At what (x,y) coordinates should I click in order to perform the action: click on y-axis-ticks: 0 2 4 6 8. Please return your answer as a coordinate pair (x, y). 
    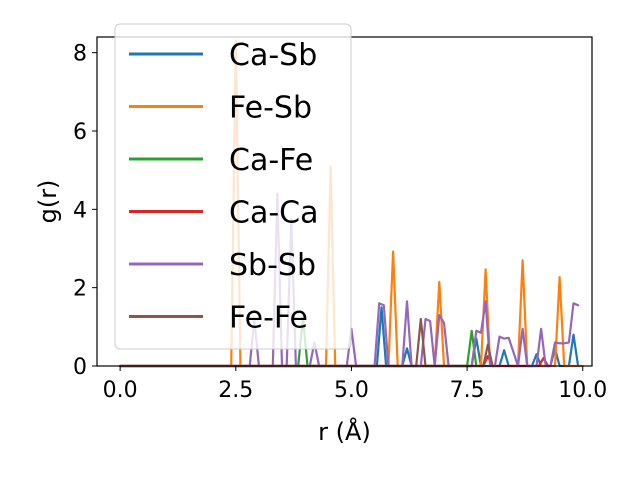
    Looking at the image, I should click on (85, 211).